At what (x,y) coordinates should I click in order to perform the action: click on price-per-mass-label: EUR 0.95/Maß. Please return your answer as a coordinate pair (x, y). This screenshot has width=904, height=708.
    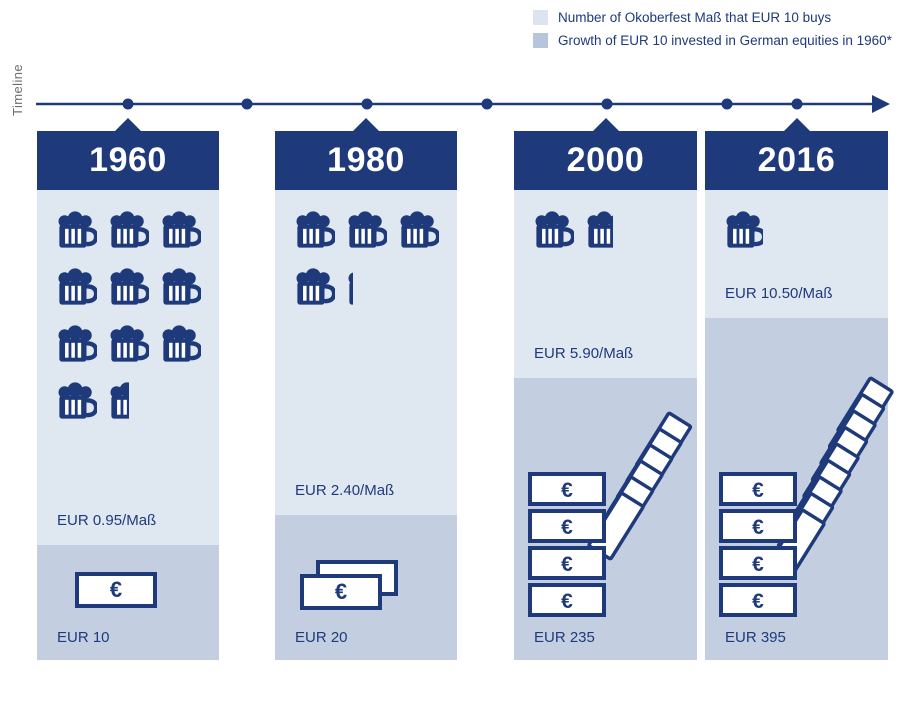
    Looking at the image, I should click on (107, 520).